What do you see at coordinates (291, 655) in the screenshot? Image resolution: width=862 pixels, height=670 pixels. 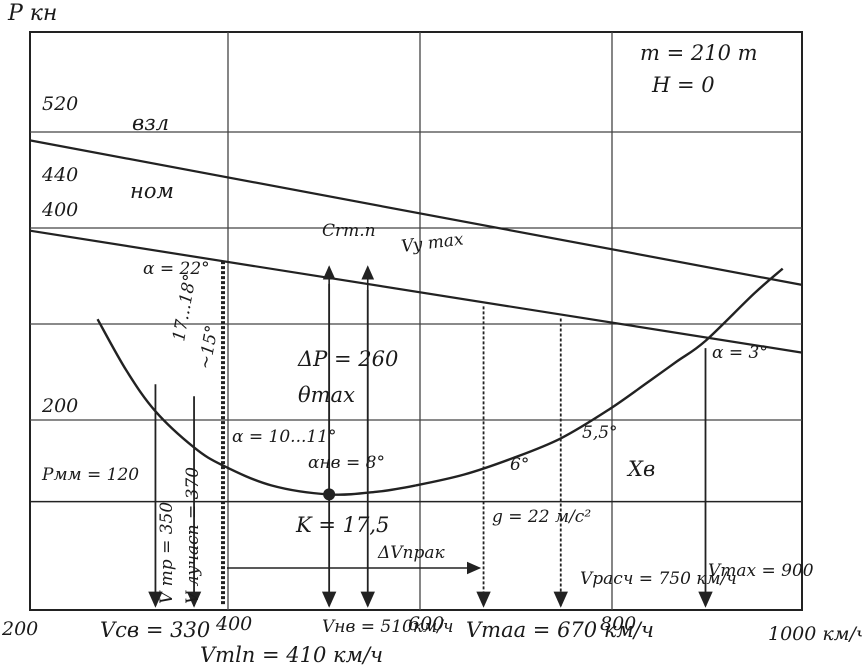 I see `label-v-mln: Vmln = 410 км/ч` at bounding box center [291, 655].